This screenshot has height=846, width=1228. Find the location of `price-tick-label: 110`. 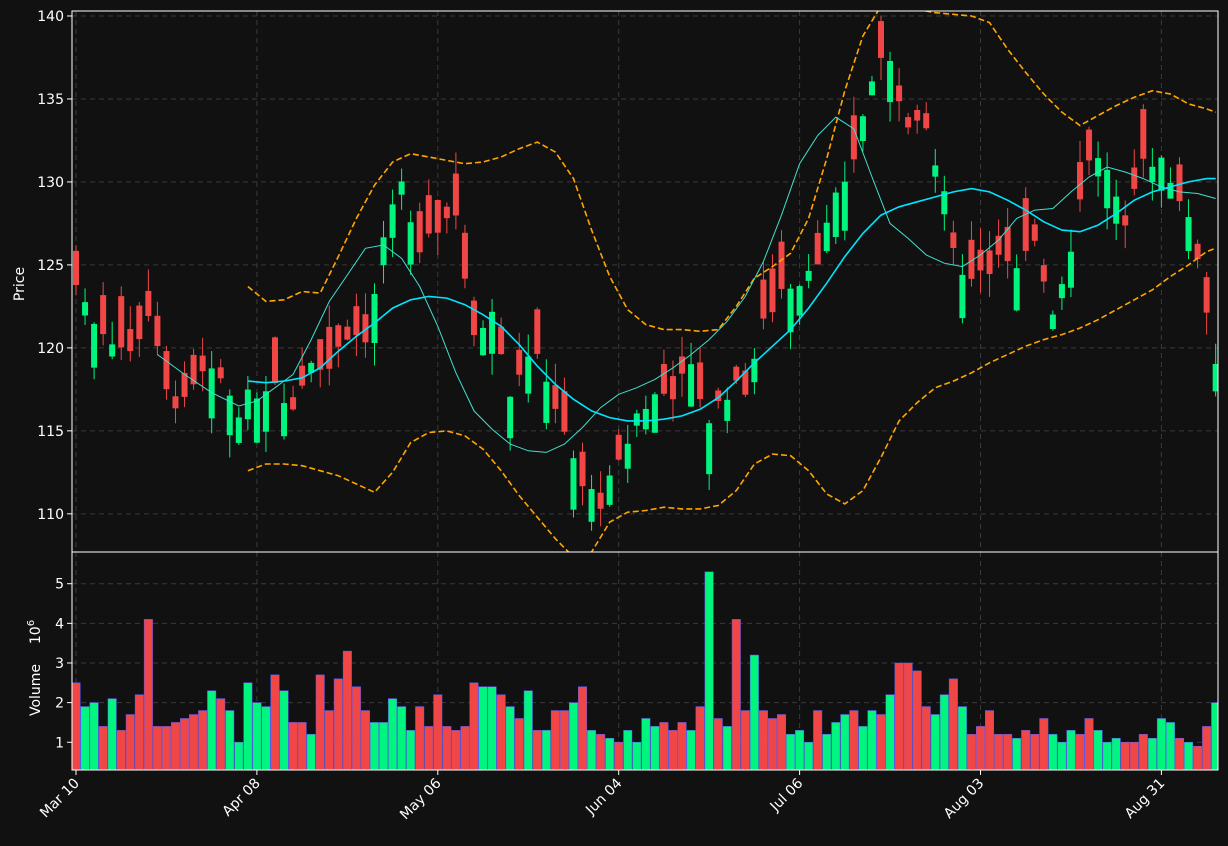

price-tick-label: 110 is located at coordinates (50, 515).